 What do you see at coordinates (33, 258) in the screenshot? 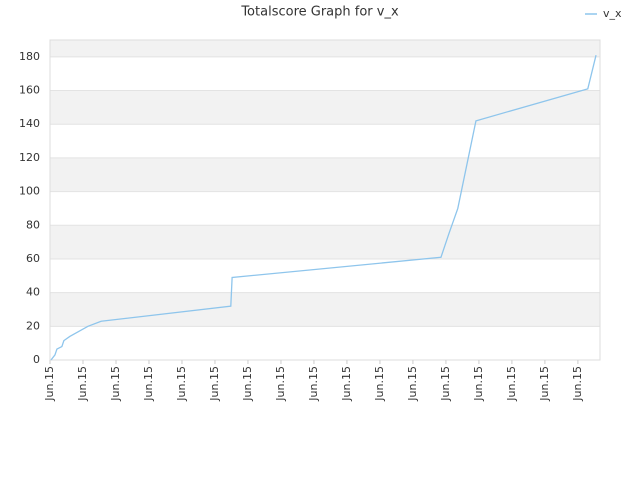
I see `y-tick-label: 60` at bounding box center [33, 258].